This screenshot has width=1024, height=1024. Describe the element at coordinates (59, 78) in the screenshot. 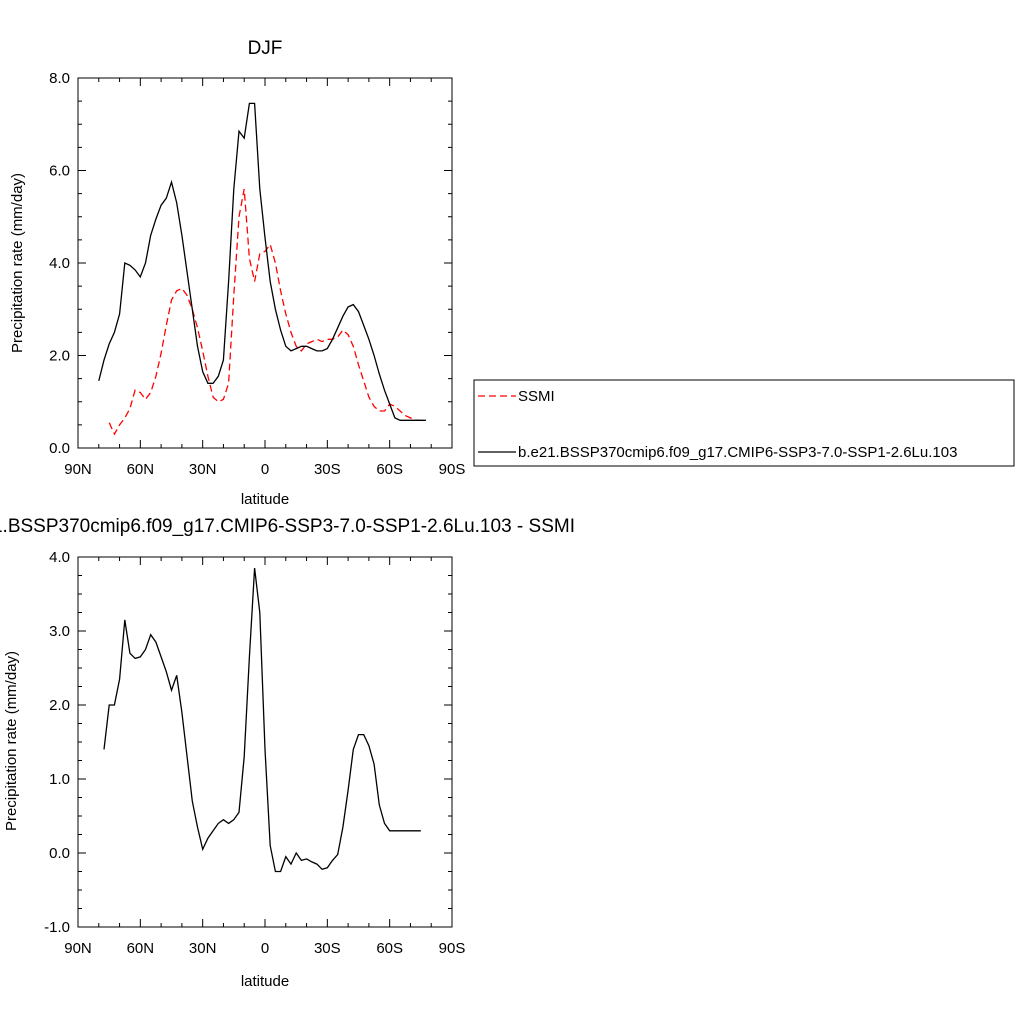

I see `y-tick-label: 8.0` at that location.